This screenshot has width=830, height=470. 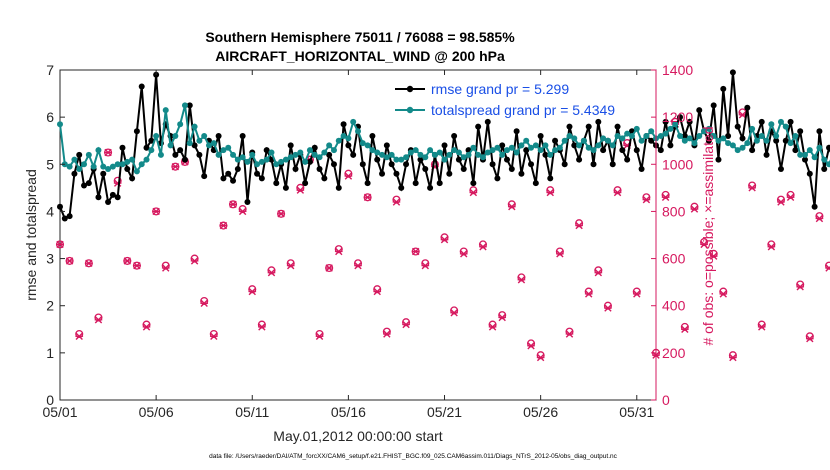 What do you see at coordinates (636, 412) in the screenshot?
I see `x-tick-label: 05/31` at bounding box center [636, 412].